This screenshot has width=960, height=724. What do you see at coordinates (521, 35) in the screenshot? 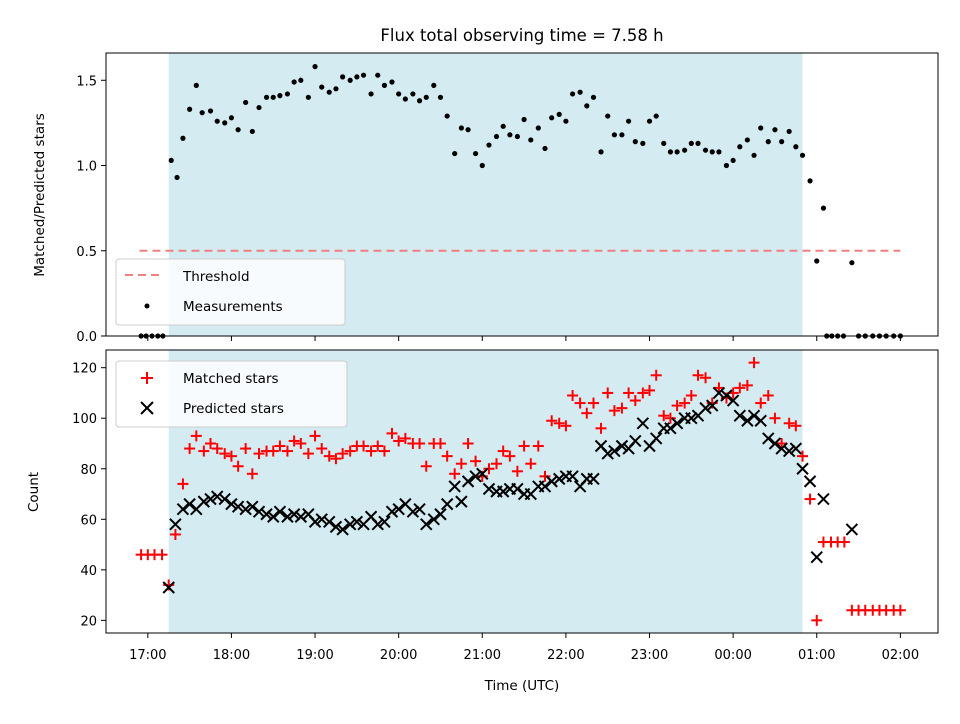
I see `chart-title: Flux total observing time = 7.58 h` at bounding box center [521, 35].